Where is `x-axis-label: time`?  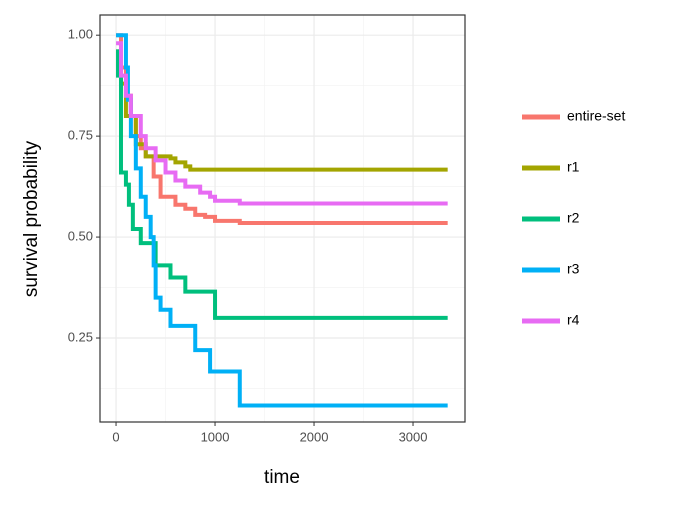
x-axis-label: time is located at coordinates (282, 477).